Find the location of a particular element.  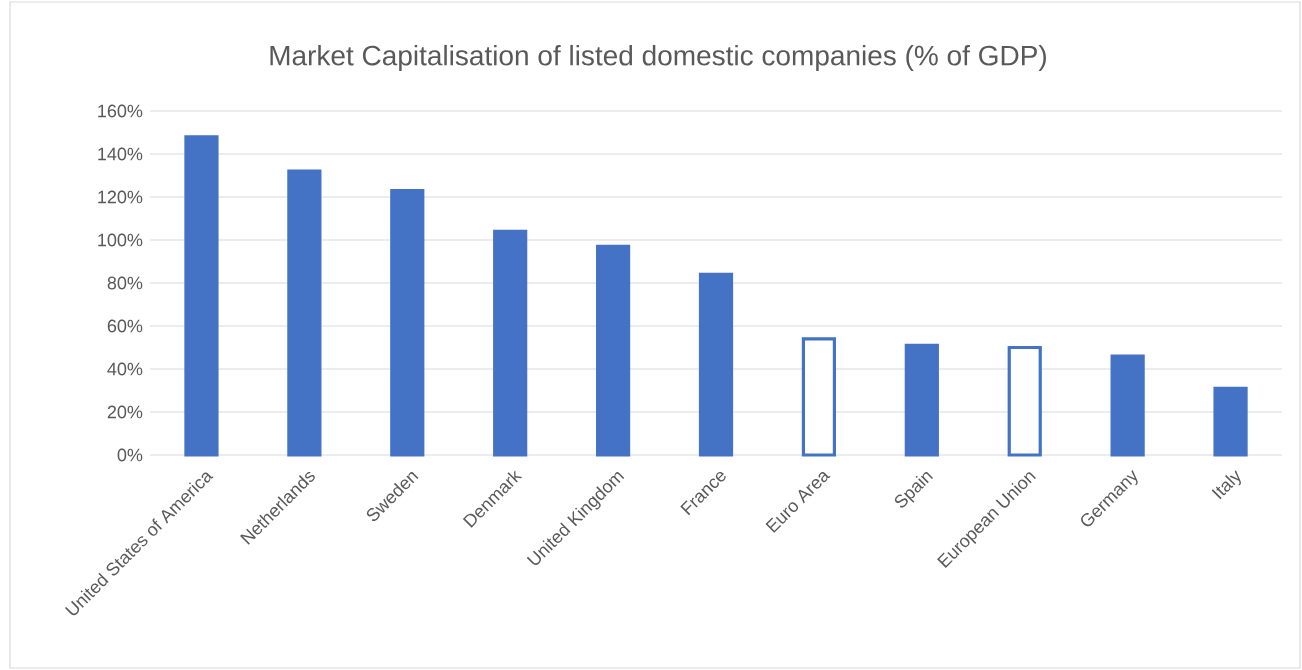

y-tick-label: 100% is located at coordinates (120, 240).